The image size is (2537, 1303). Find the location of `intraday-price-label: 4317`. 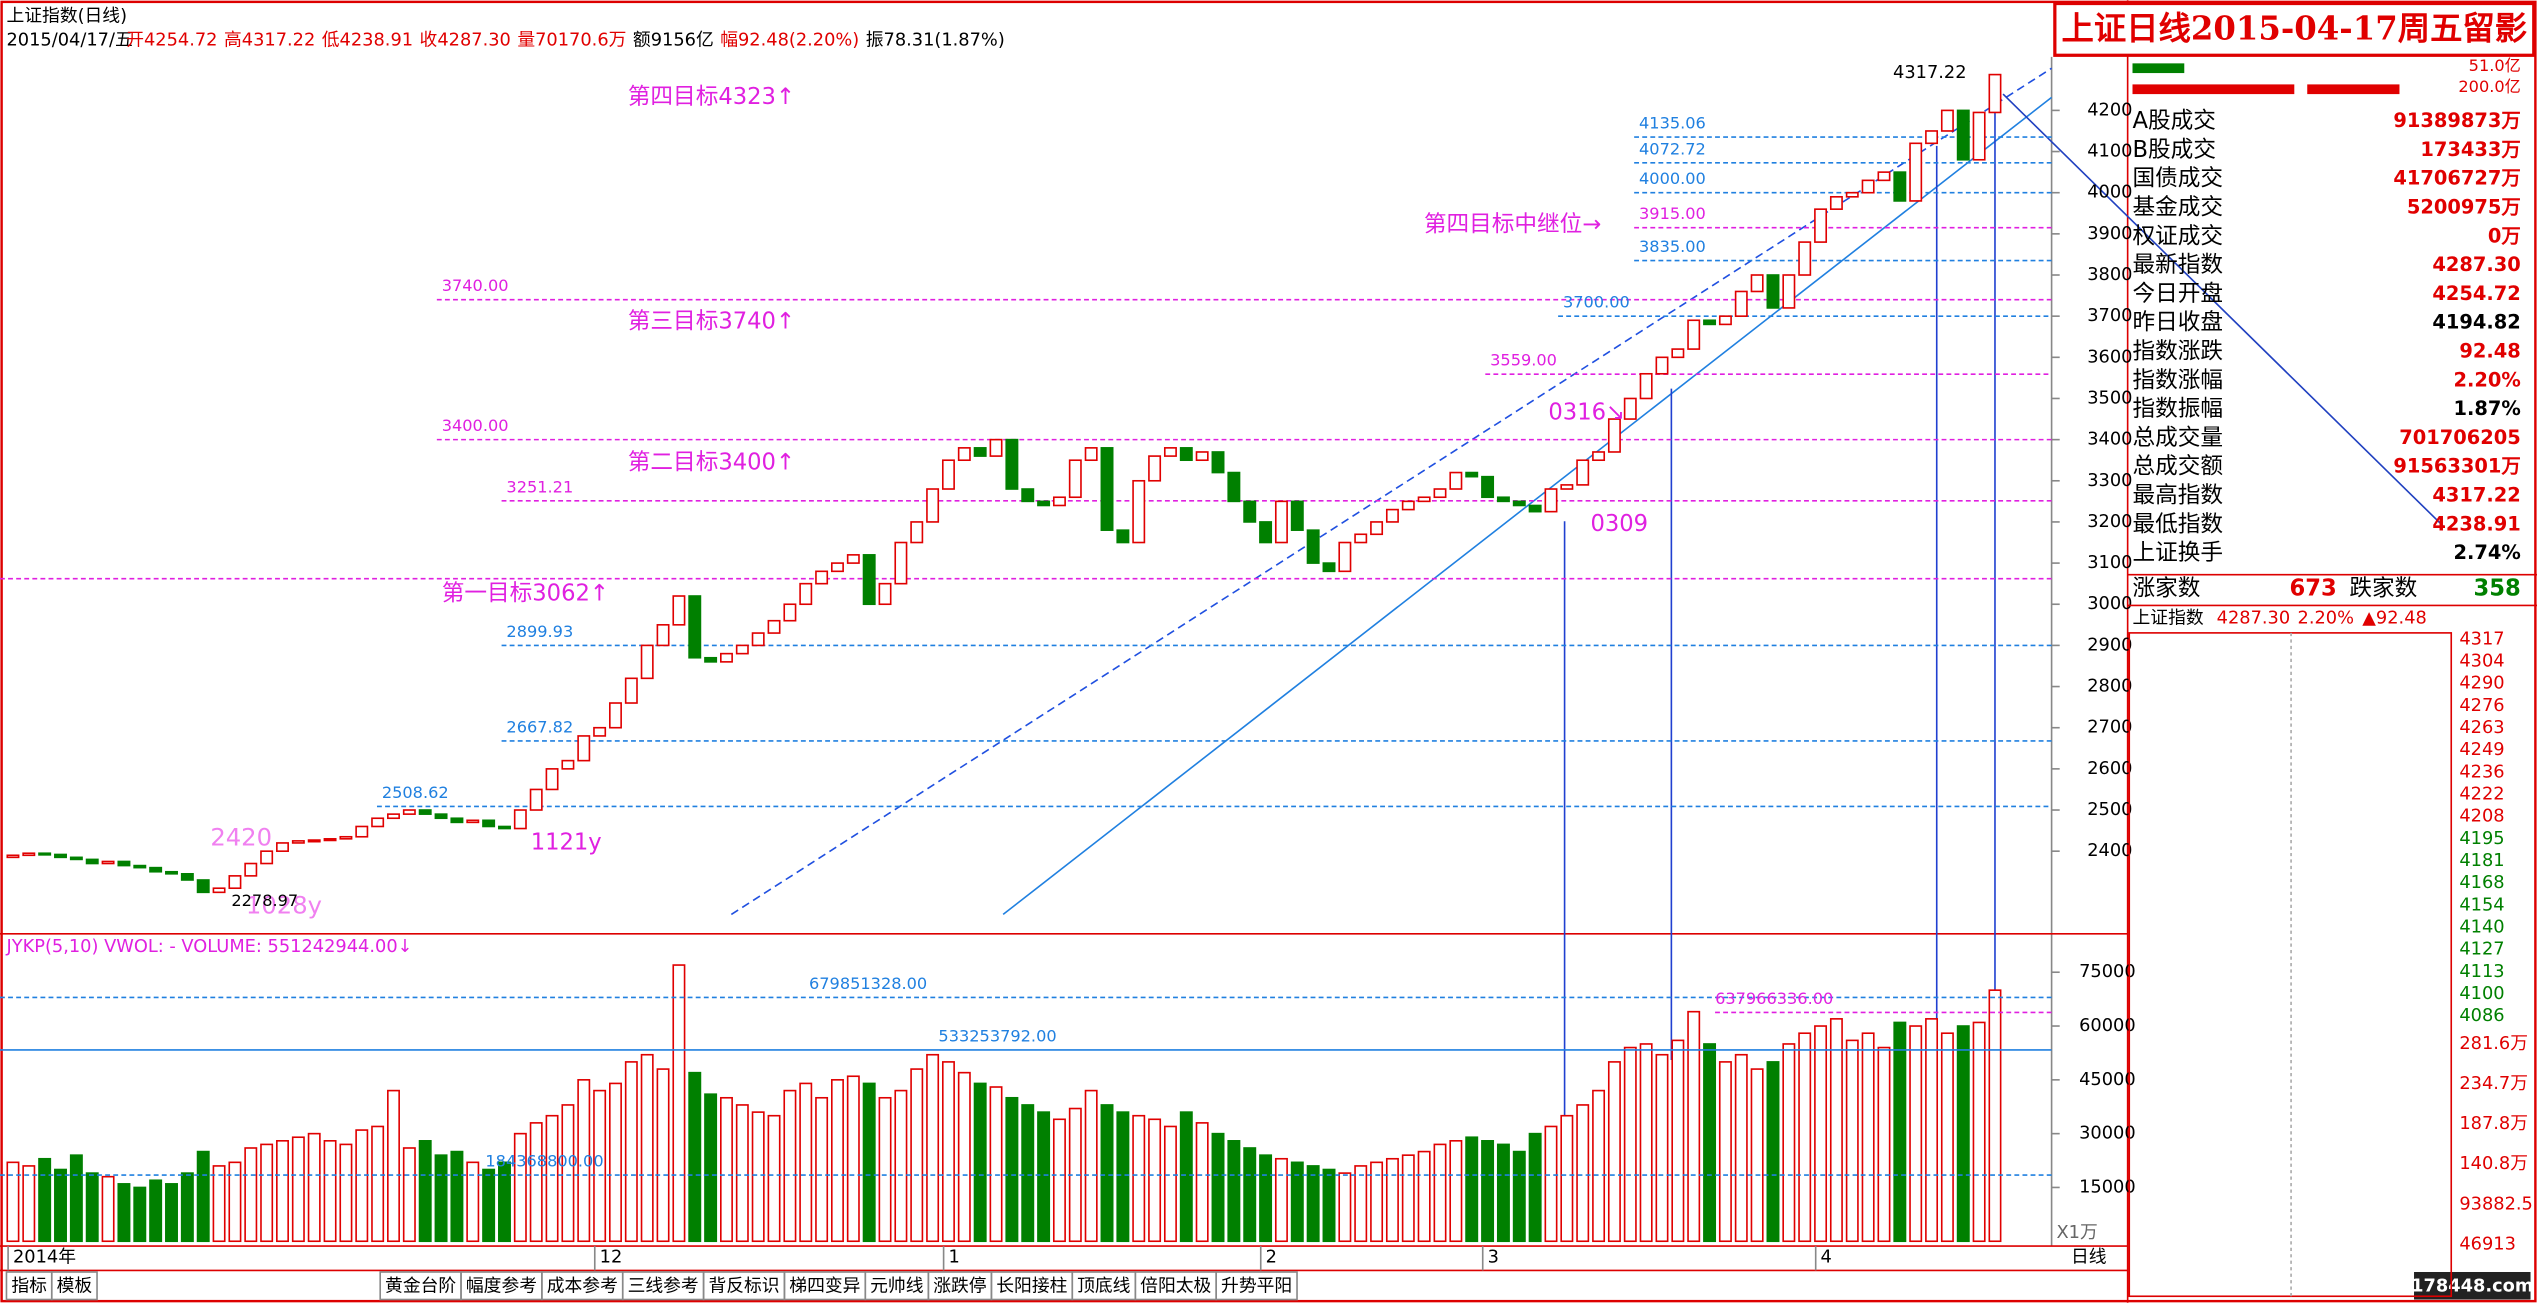

intraday-price-label: 4317 is located at coordinates (2481, 638).